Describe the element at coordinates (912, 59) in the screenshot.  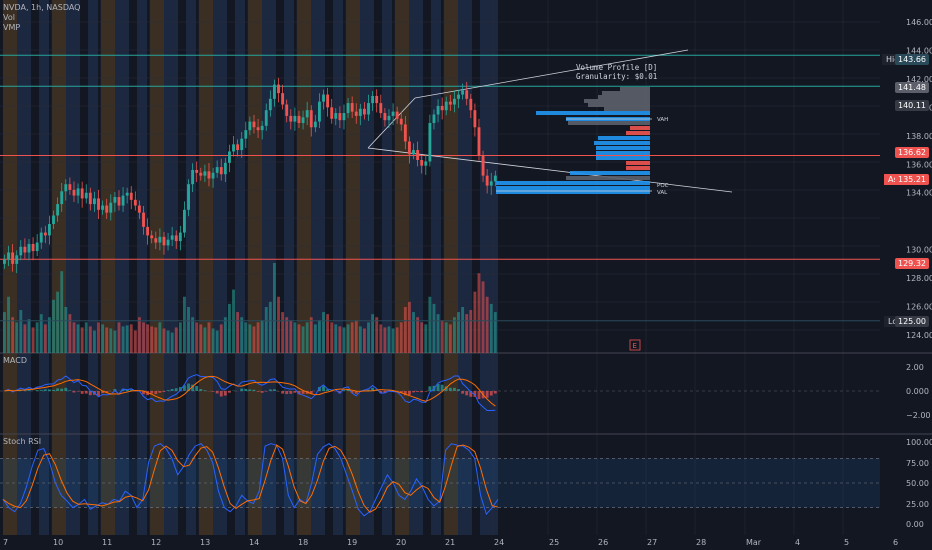
I see `high-value-tag: 143.66` at that location.